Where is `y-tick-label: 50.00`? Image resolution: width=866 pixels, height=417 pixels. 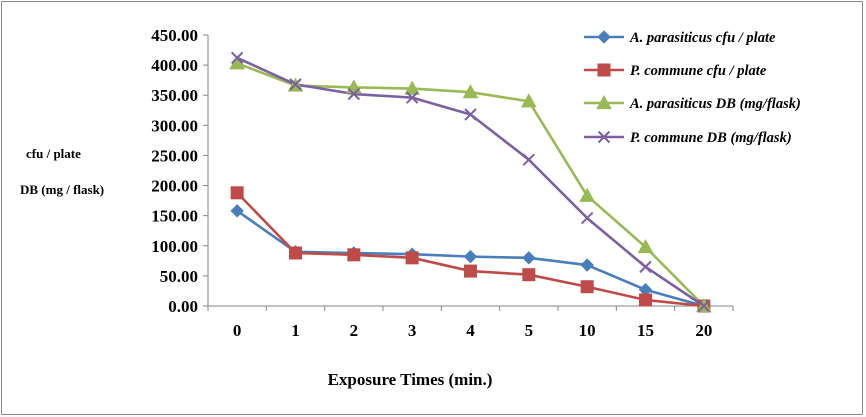
y-tick-label: 50.00 is located at coordinates (179, 276).